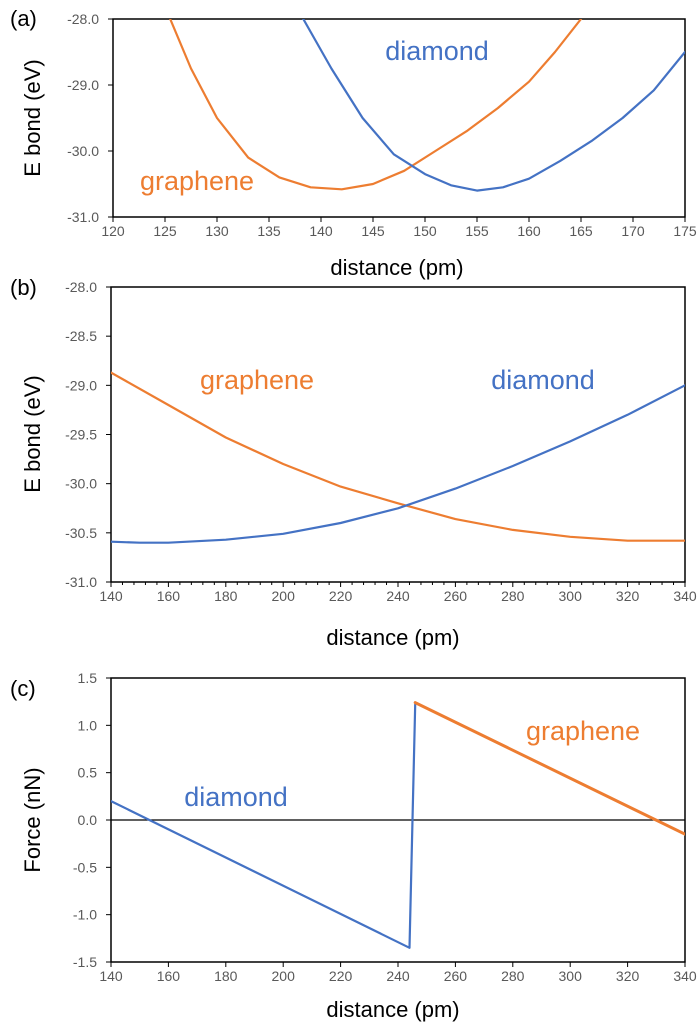 Image resolution: width=699 pixels, height=1034 pixels. I want to click on panel-b-y-tick-label: -29.5, so click(81, 435).